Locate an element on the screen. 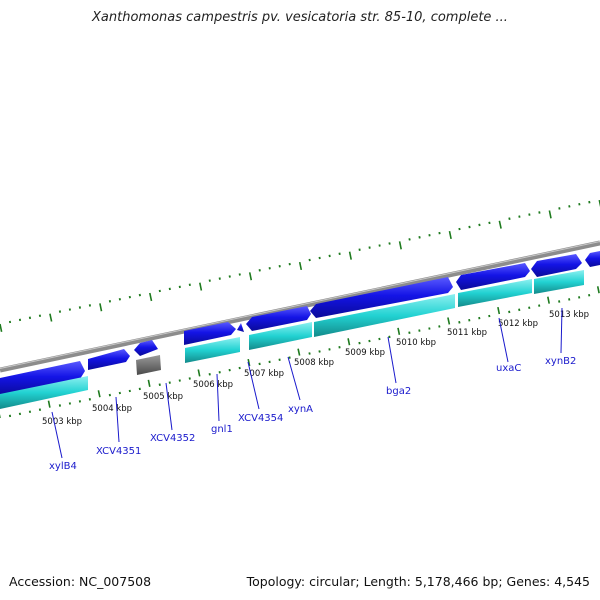  gene-XCV4351 is located at coordinates (109, 359).